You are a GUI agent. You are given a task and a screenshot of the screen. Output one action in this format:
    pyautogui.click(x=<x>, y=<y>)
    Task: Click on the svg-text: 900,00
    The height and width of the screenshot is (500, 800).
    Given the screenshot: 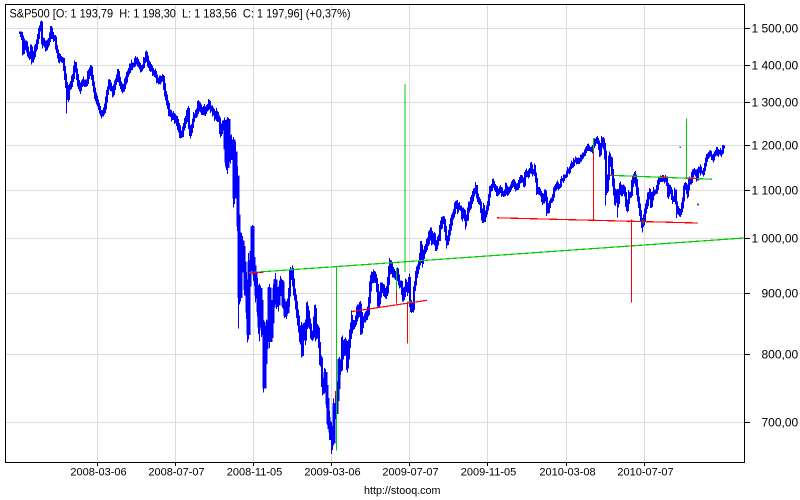 What is the action you would take?
    pyautogui.click(x=779, y=294)
    